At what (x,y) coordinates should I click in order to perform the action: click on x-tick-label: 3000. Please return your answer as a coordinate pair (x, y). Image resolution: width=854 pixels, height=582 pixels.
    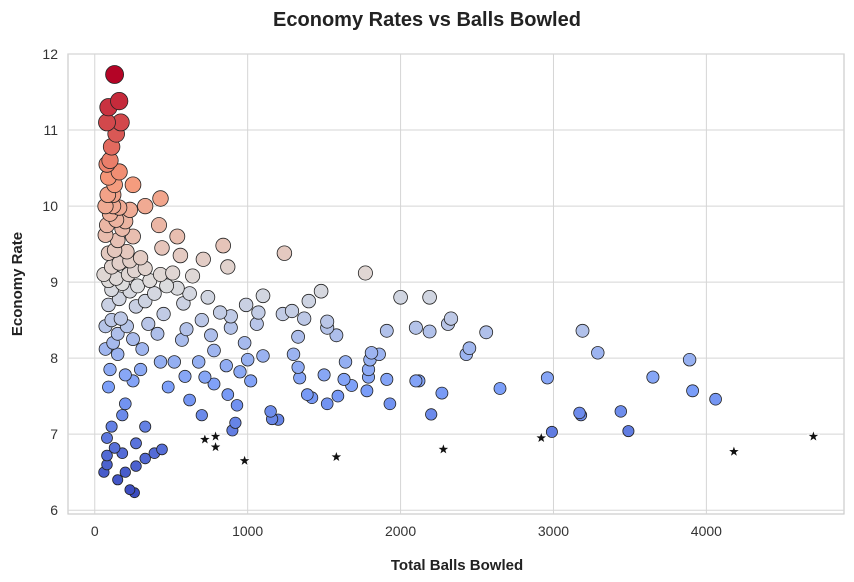
    Looking at the image, I should click on (553, 531).